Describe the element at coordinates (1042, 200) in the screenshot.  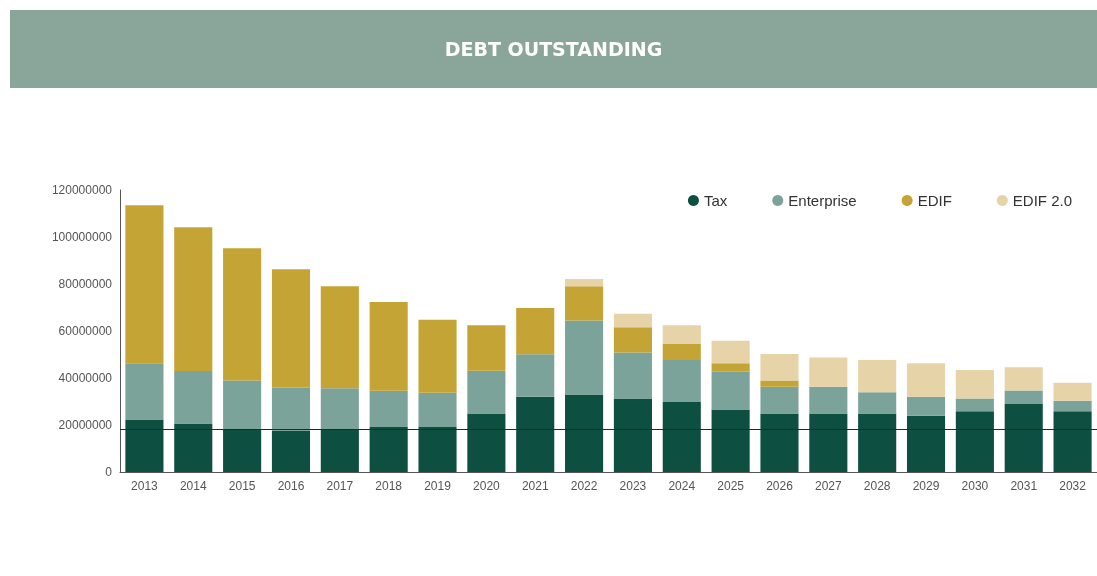
I see `legend-label: EDIF 2.0` at that location.